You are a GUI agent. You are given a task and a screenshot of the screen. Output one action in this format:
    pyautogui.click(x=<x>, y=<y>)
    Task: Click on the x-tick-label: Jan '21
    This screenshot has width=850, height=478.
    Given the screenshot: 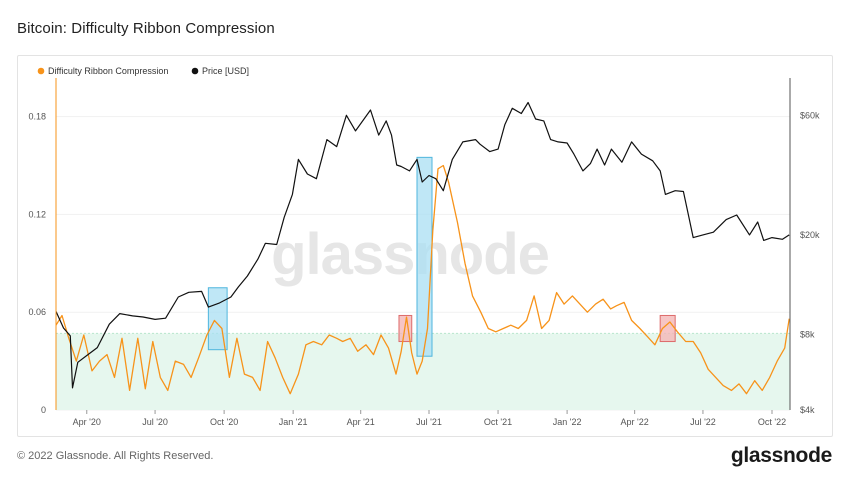 What is the action you would take?
    pyautogui.click(x=293, y=422)
    